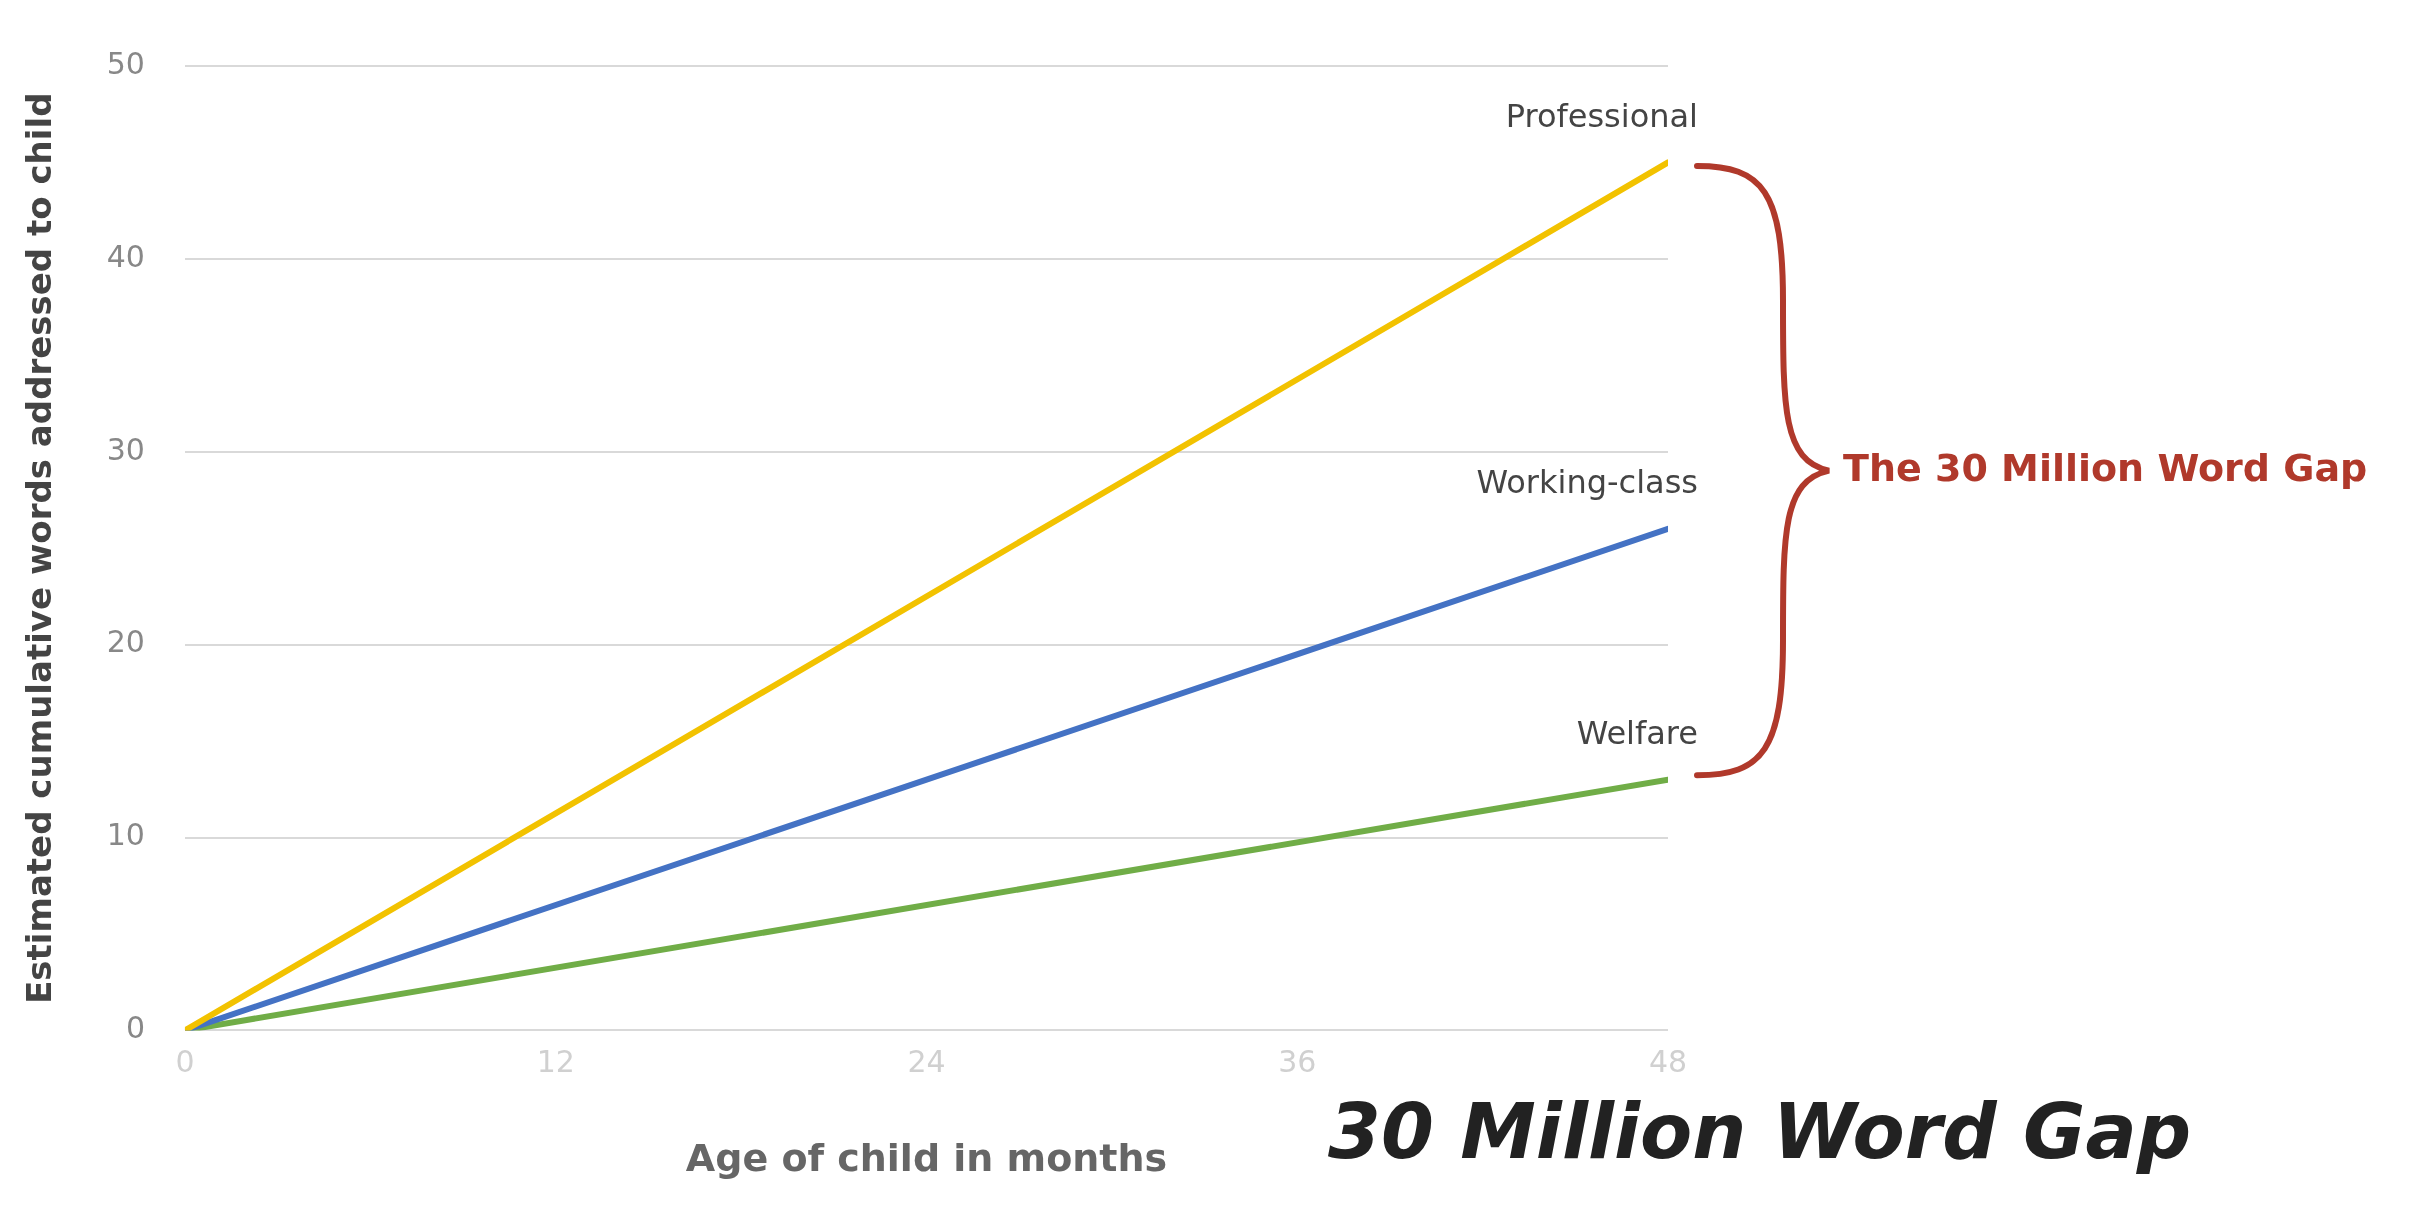 This screenshot has height=1211, width=2420. I want to click on y-tick-label: 50, so click(125, 63).